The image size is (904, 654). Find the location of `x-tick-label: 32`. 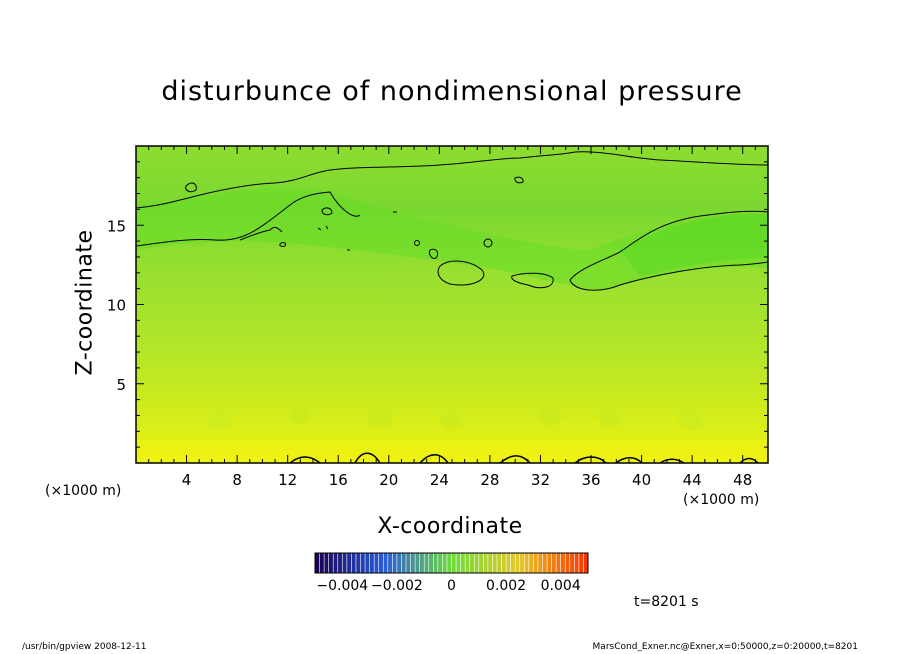

x-tick-label: 32 is located at coordinates (540, 480).